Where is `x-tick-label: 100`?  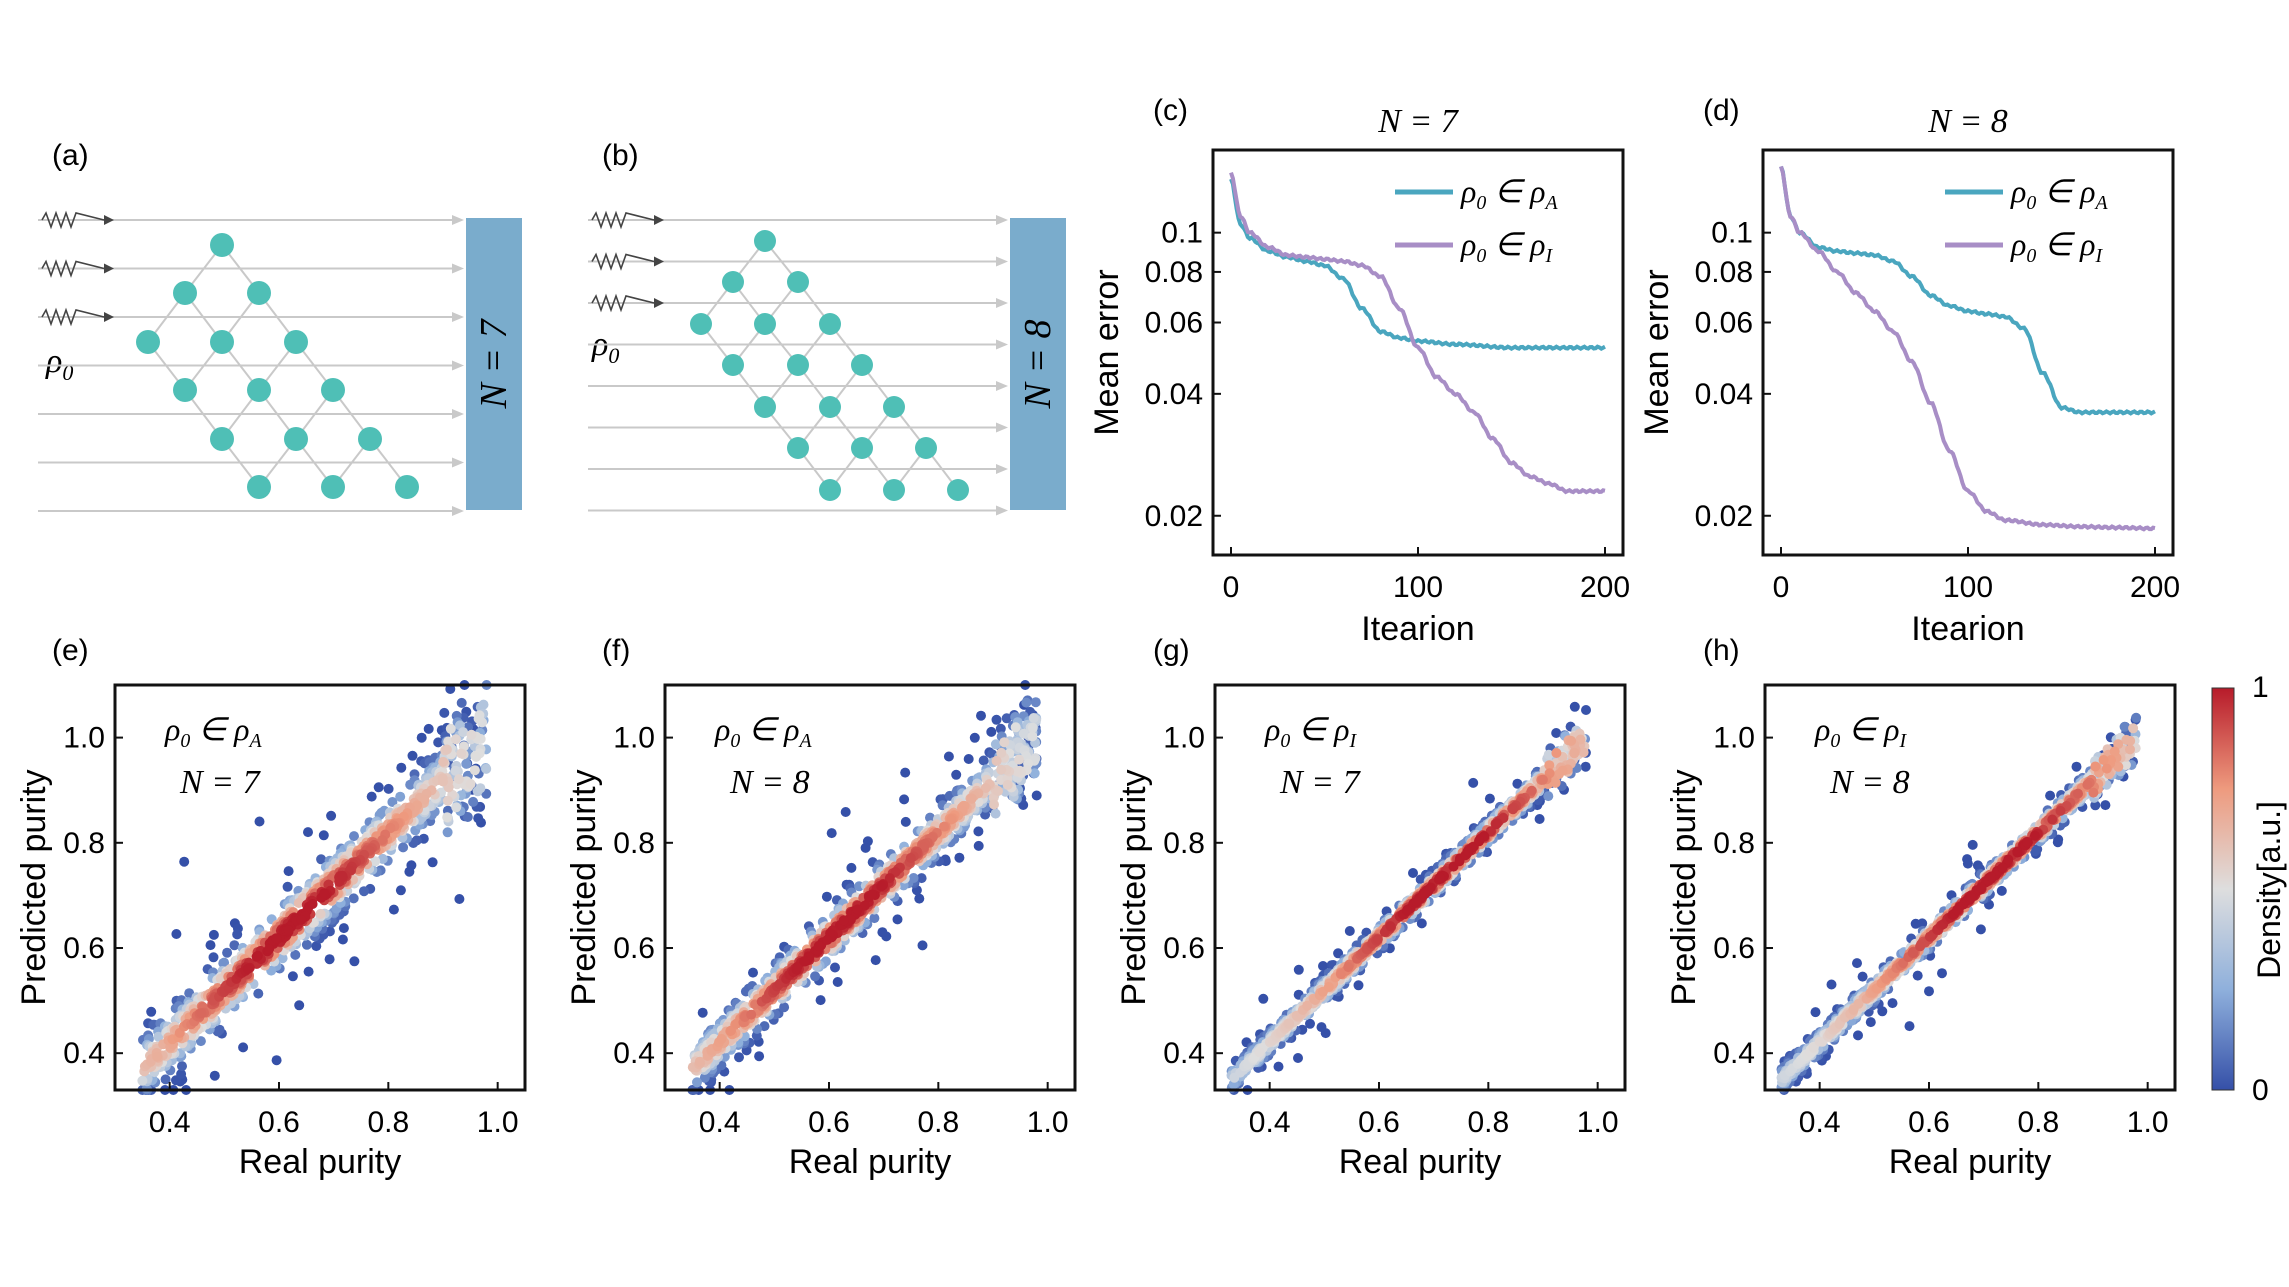 x-tick-label: 100 is located at coordinates (1418, 587).